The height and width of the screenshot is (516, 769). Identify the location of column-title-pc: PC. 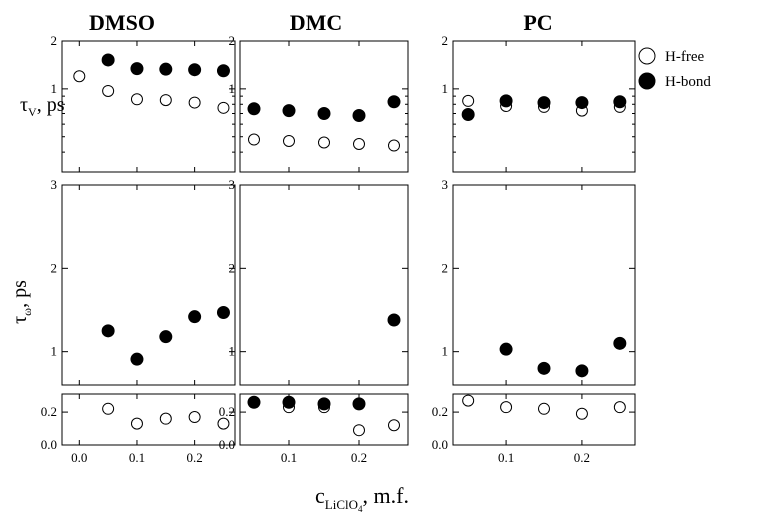
(537, 22).